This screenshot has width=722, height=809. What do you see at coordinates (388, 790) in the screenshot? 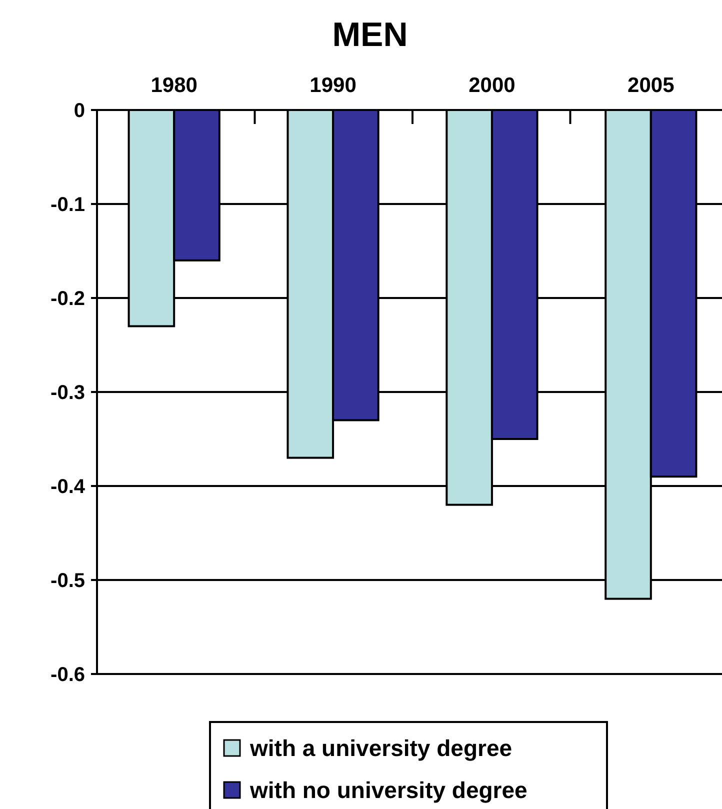
I see `legend-label: with no university degree` at bounding box center [388, 790].